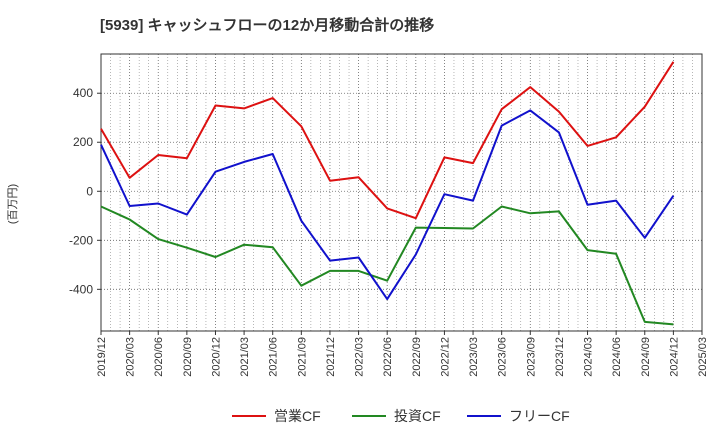  Describe the element at coordinates (369, 416) in the screenshot. I see `legend-swatch-investing` at that location.